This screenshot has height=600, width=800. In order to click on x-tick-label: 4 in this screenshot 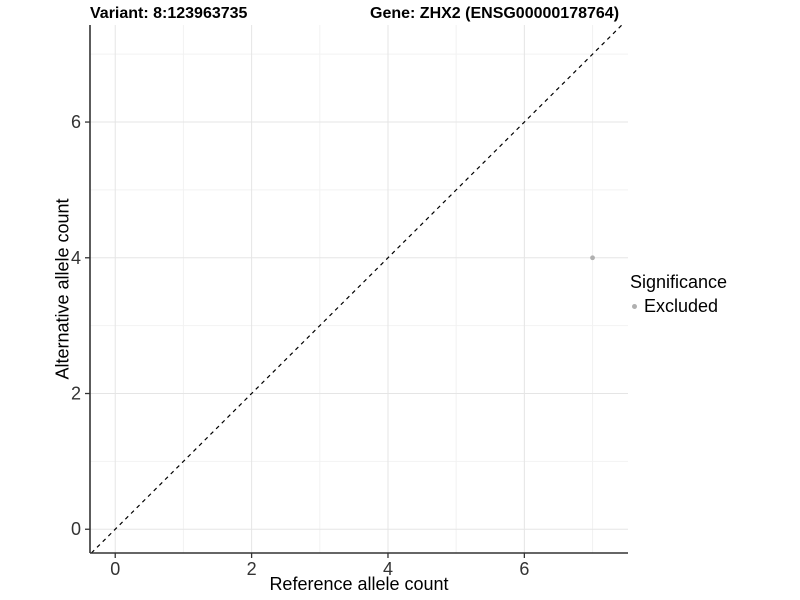, I will do `click(388, 569)`.